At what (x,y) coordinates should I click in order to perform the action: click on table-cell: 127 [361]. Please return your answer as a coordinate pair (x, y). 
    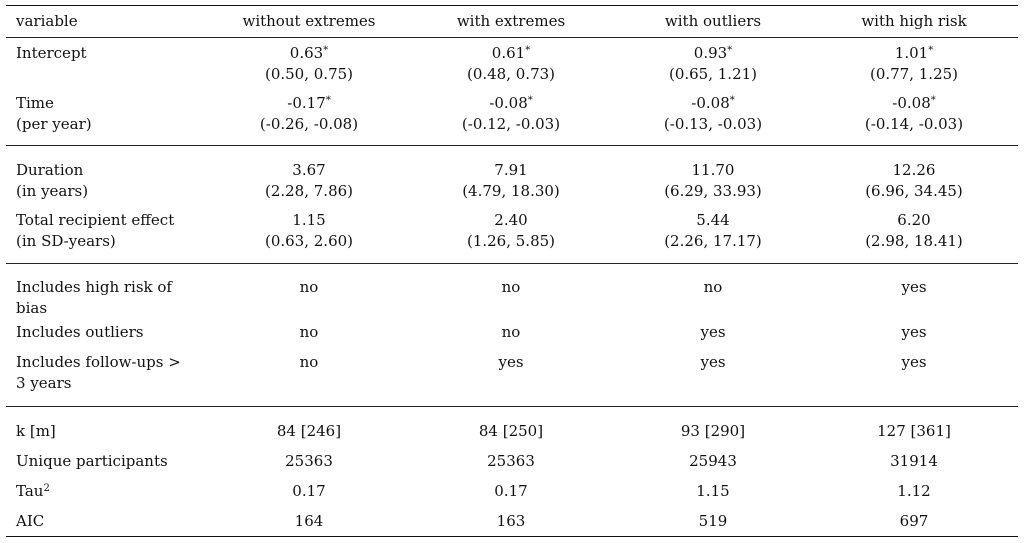
    Looking at the image, I should click on (914, 431).